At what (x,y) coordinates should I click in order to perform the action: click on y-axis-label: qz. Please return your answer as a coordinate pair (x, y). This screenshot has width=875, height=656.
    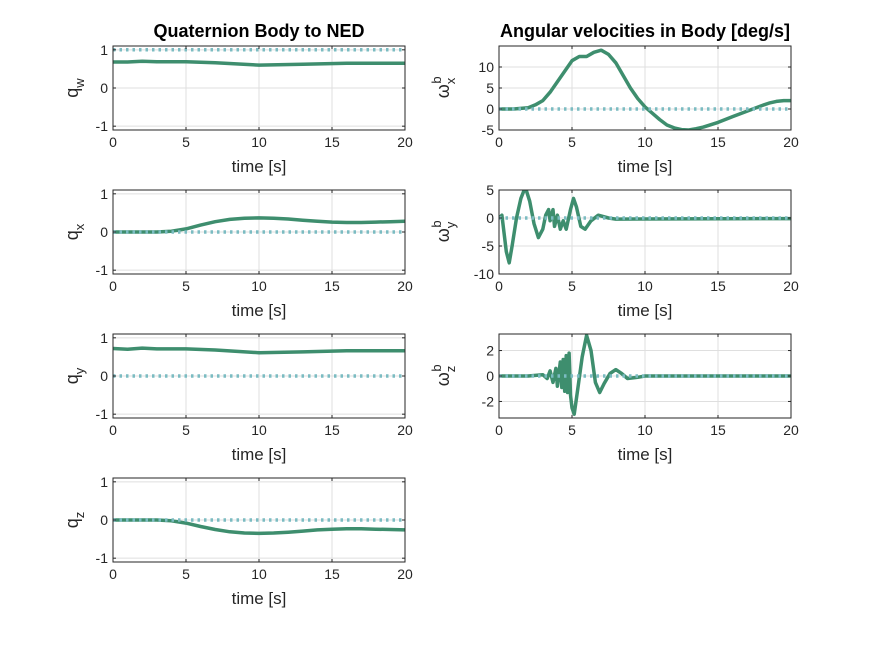
    Looking at the image, I should click on (74, 520).